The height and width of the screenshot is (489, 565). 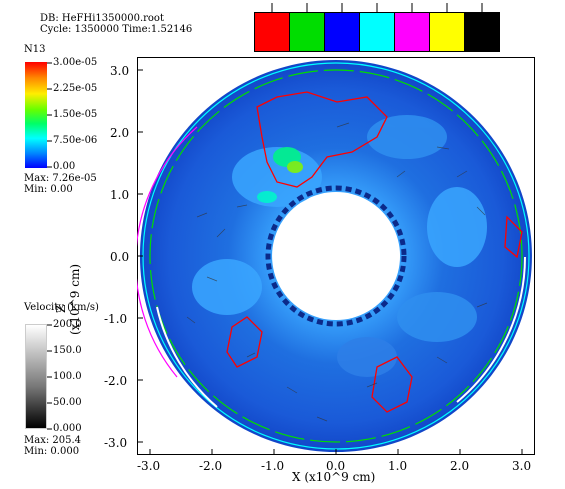 I want to click on n13-label-min: 0.00, so click(x=64, y=166).